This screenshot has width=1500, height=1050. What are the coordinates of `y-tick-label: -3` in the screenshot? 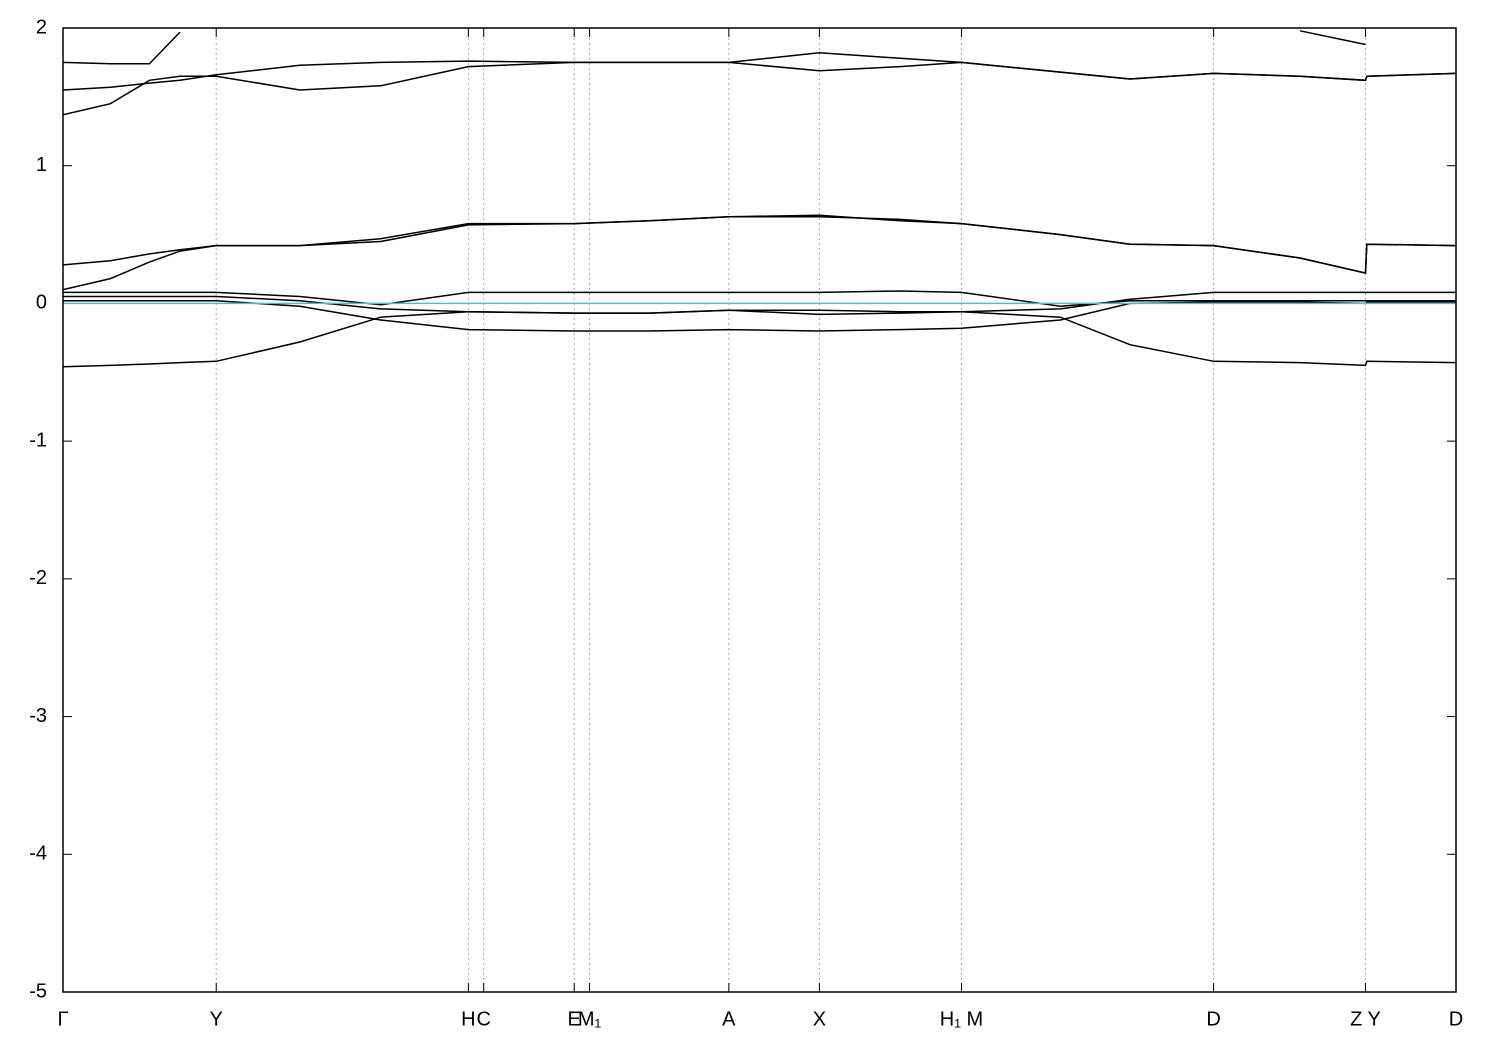 It's located at (38, 716).